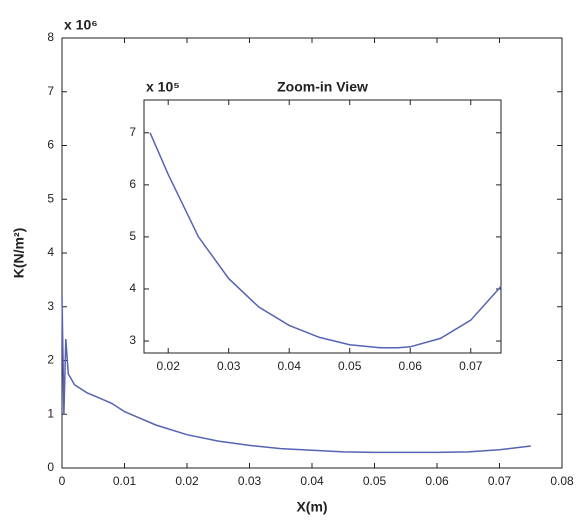 Image resolution: width=577 pixels, height=530 pixels. What do you see at coordinates (62, 481) in the screenshot?
I see `x-tick-label: 0` at bounding box center [62, 481].